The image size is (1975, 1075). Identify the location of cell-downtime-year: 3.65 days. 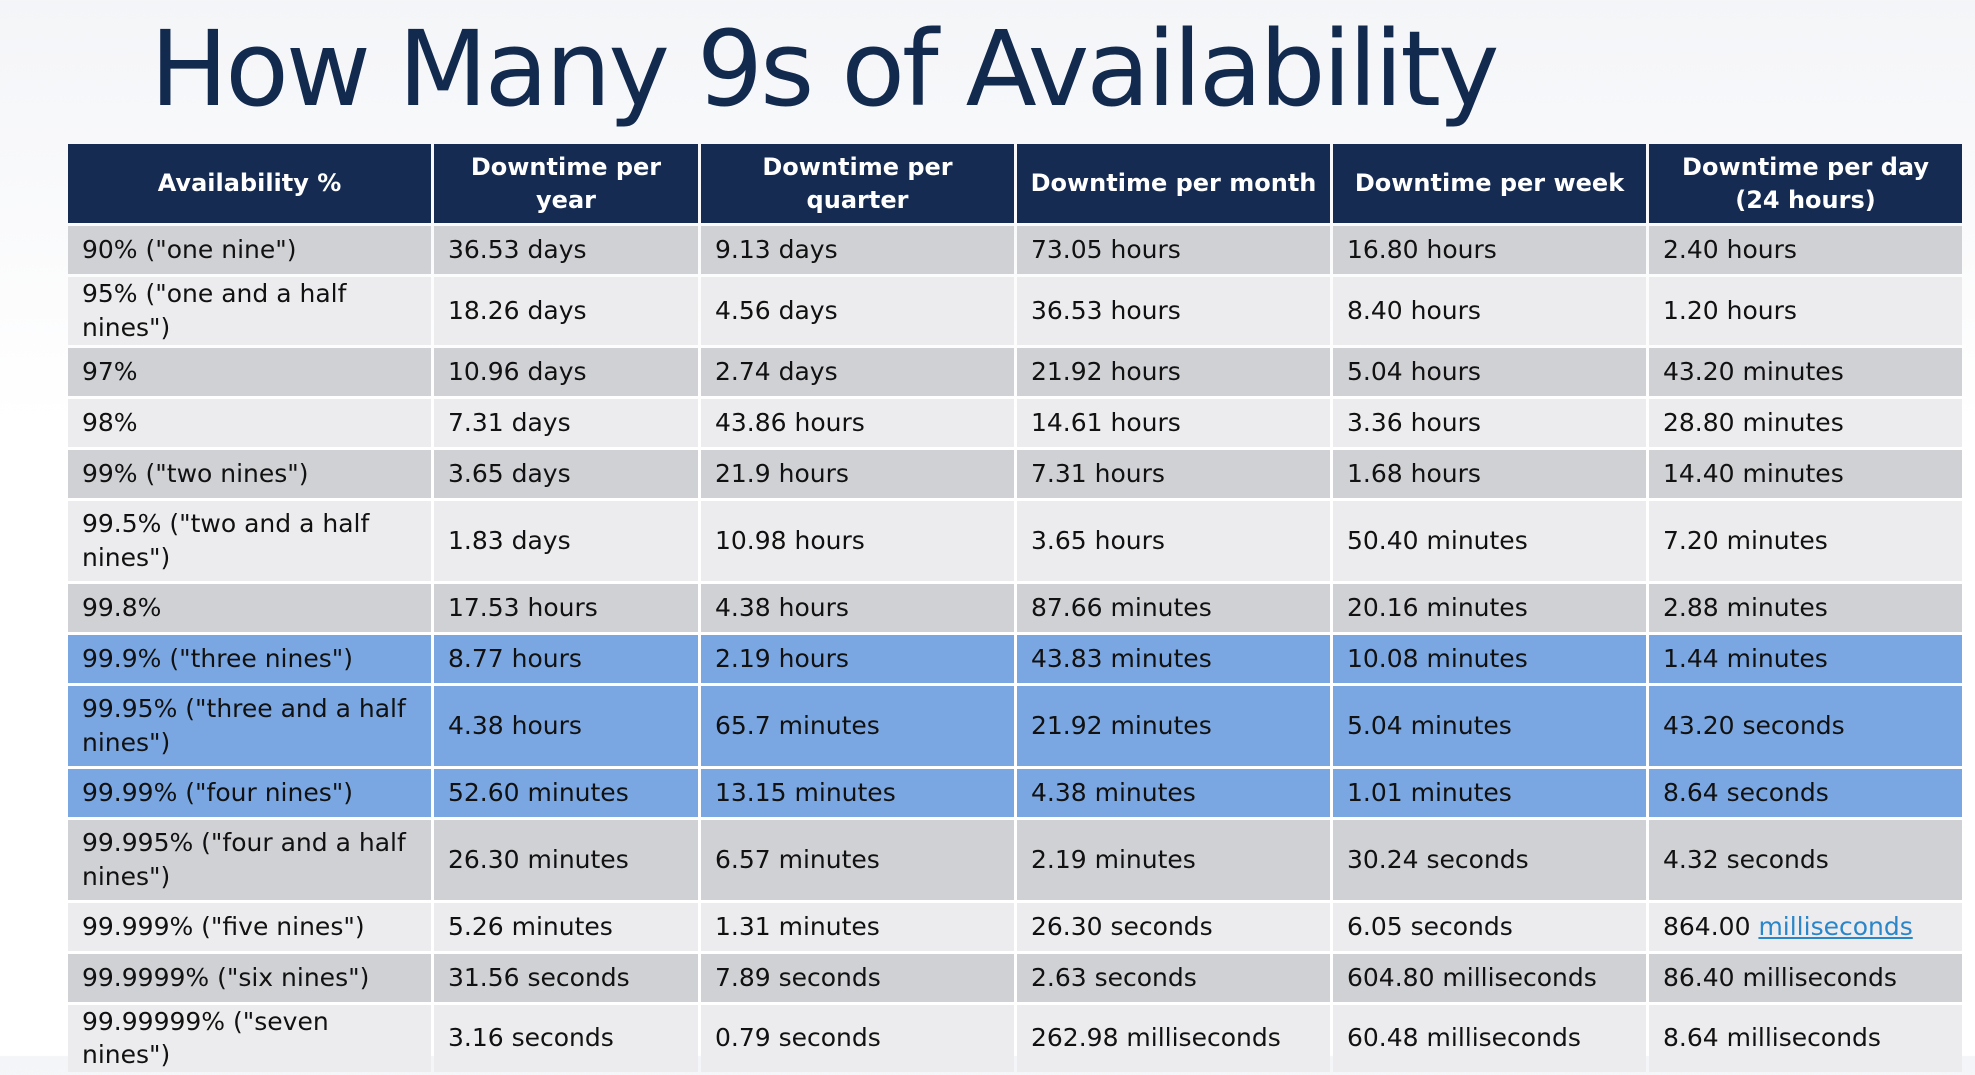
(566, 473).